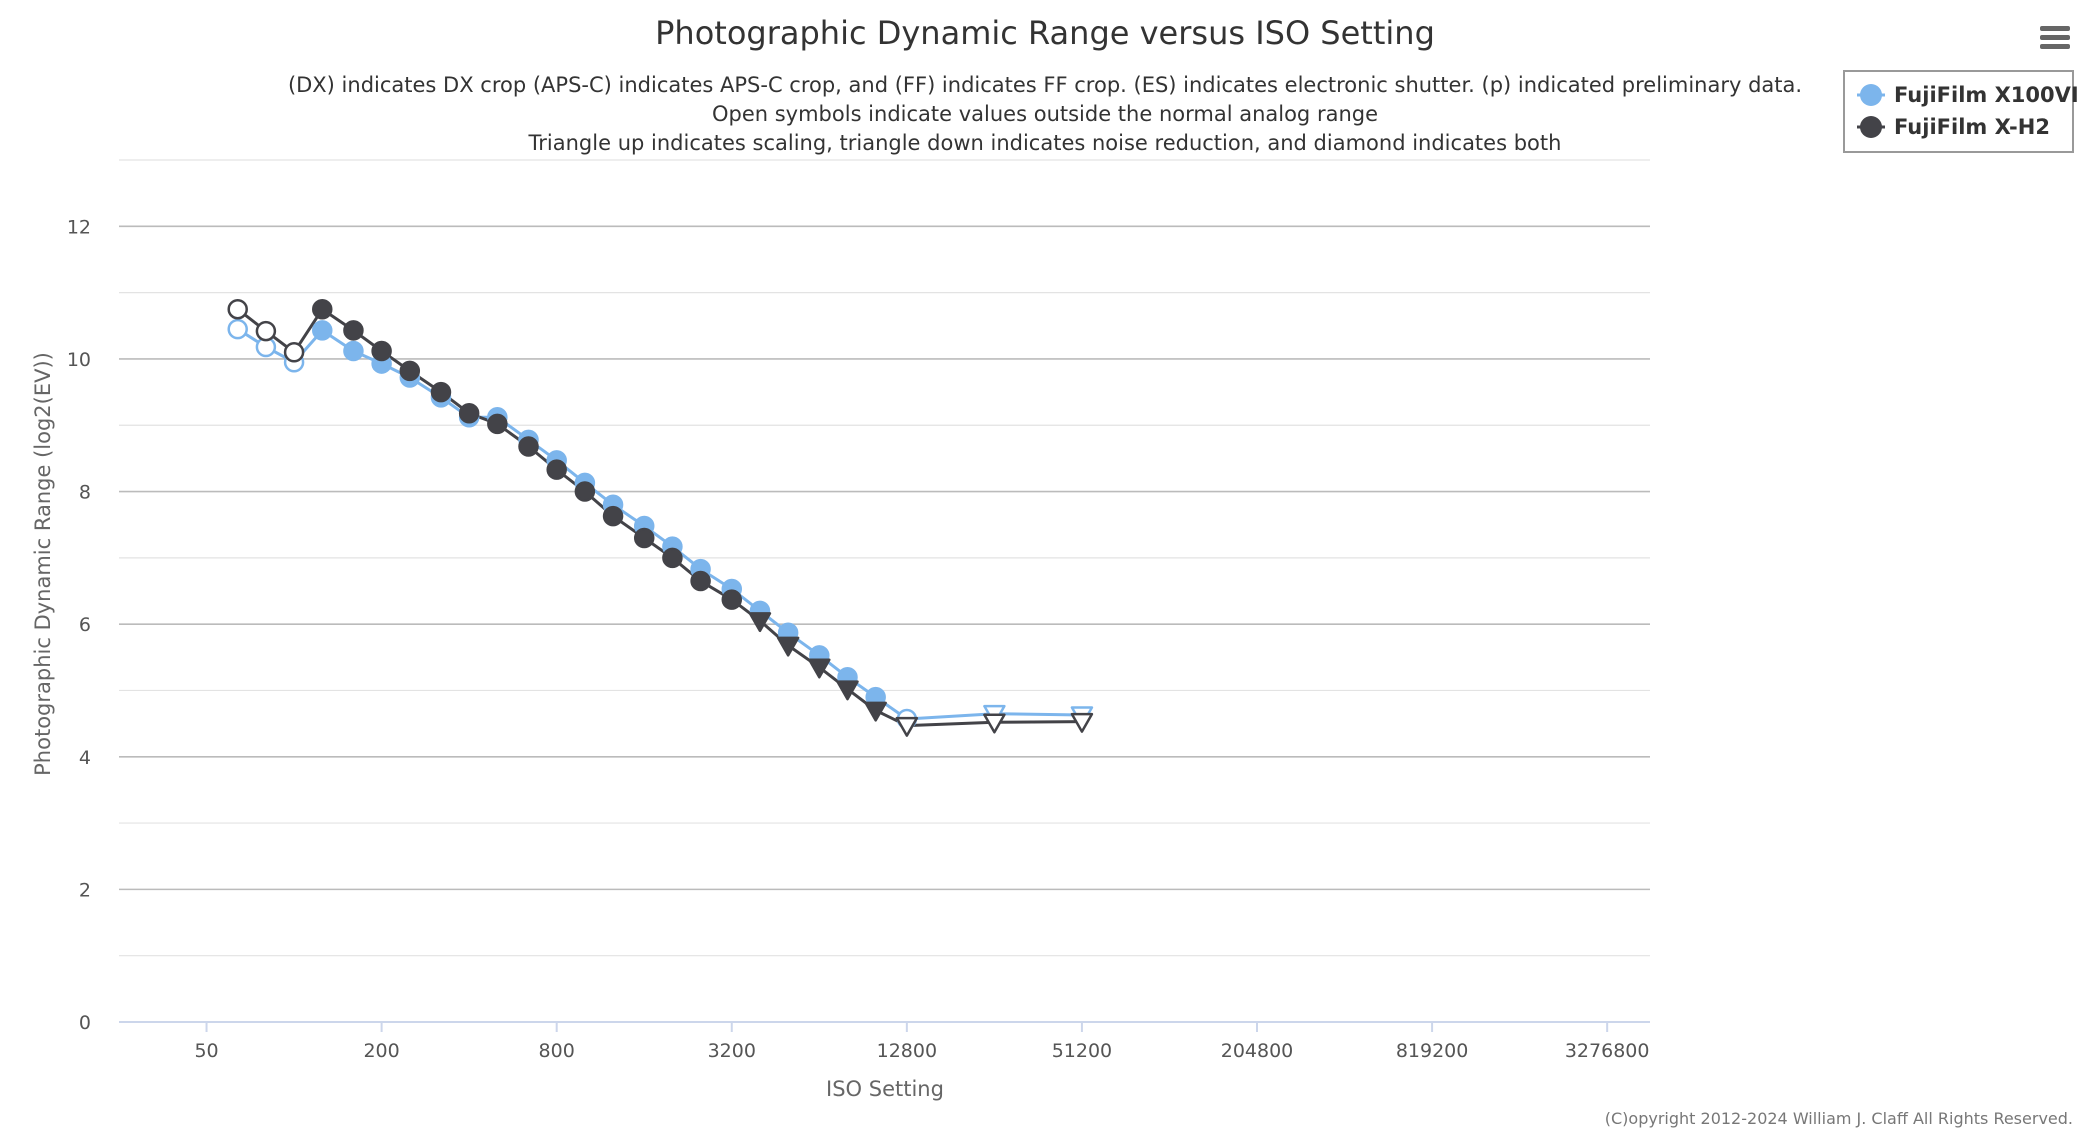 The width and height of the screenshot is (2085, 1131). I want to click on x-tick-label: 51200, so click(1082, 1051).